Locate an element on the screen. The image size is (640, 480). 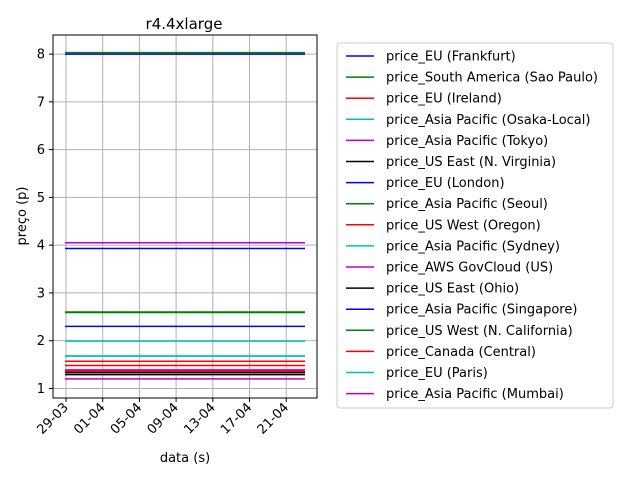
chart-title: r4.4xlarge is located at coordinates (184, 24).